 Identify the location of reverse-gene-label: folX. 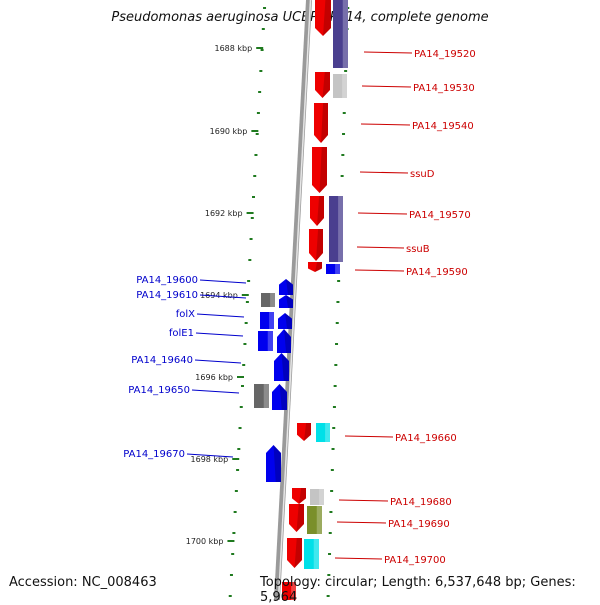
(185, 314).